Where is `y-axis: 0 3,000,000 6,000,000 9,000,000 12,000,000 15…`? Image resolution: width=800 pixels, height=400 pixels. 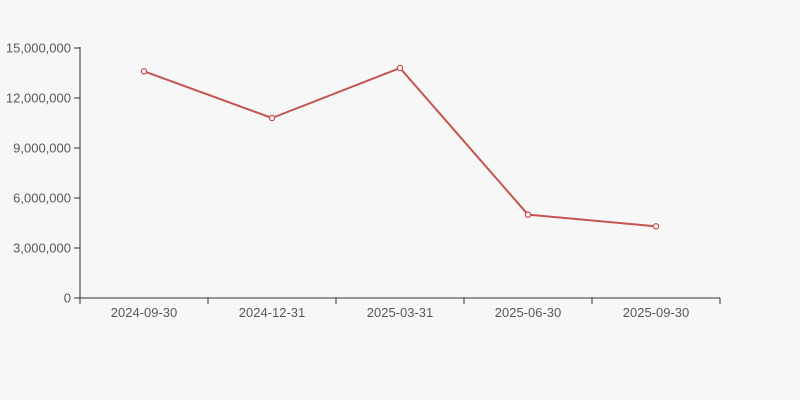
y-axis: 0 3,000,000 6,000,000 9,000,000 12,000,000 15… is located at coordinates (43, 173).